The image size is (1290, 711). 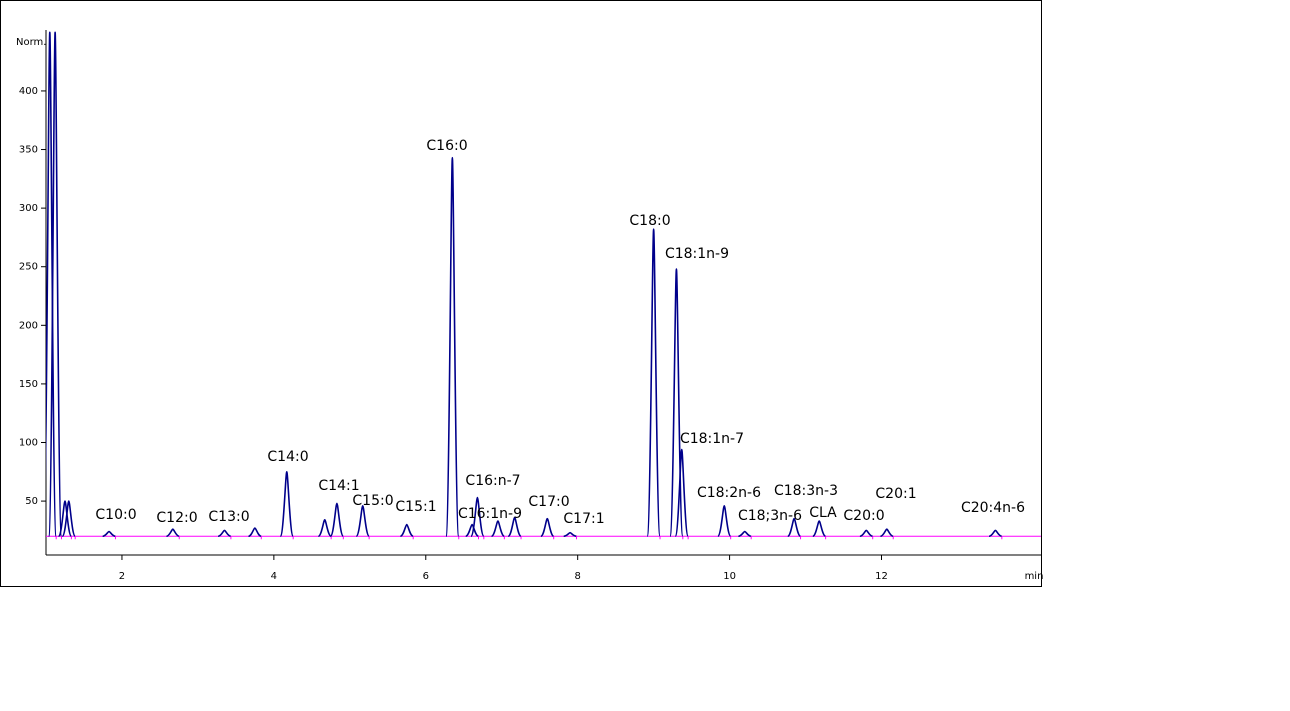 I want to click on y-tick-label: 300, so click(x=28, y=208).